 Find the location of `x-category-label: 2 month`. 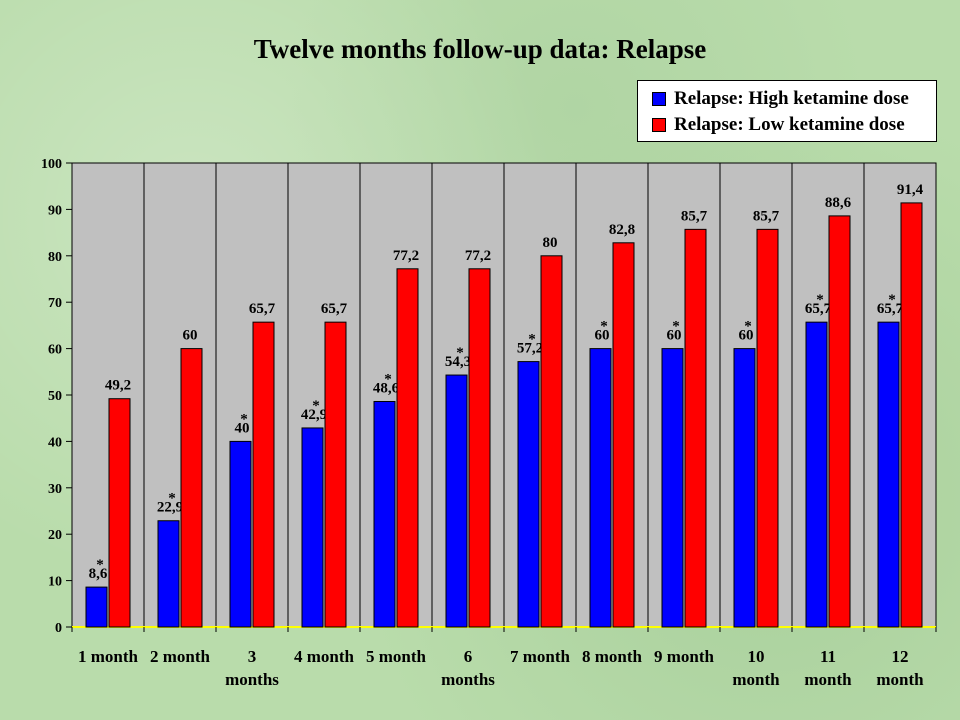

x-category-label: 2 month is located at coordinates (180, 656).